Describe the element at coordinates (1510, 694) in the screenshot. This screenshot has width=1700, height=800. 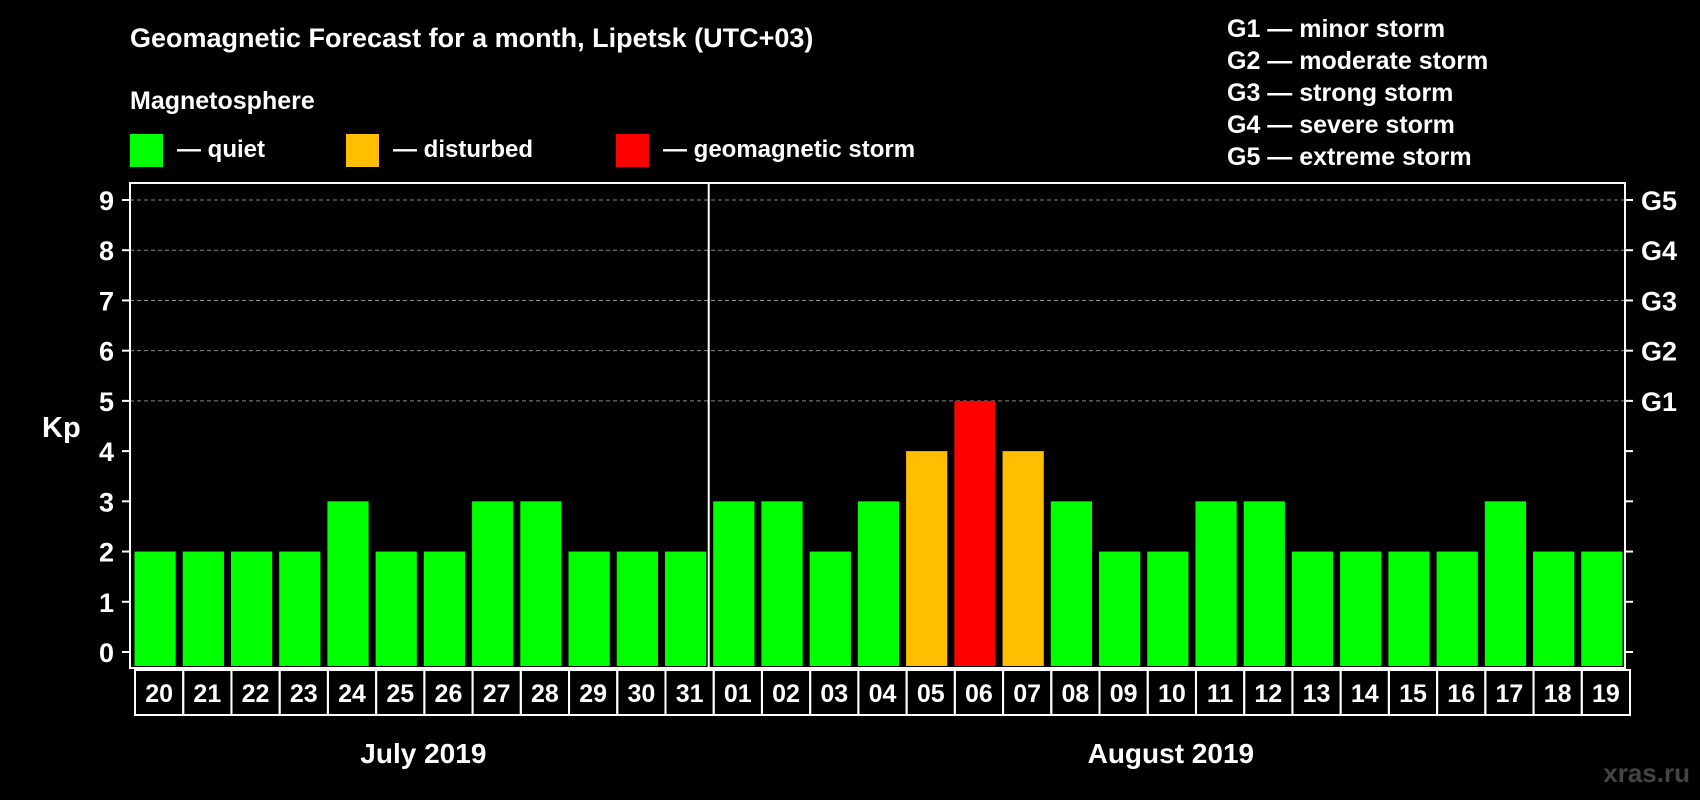
I see `x-tick-label: 17` at that location.